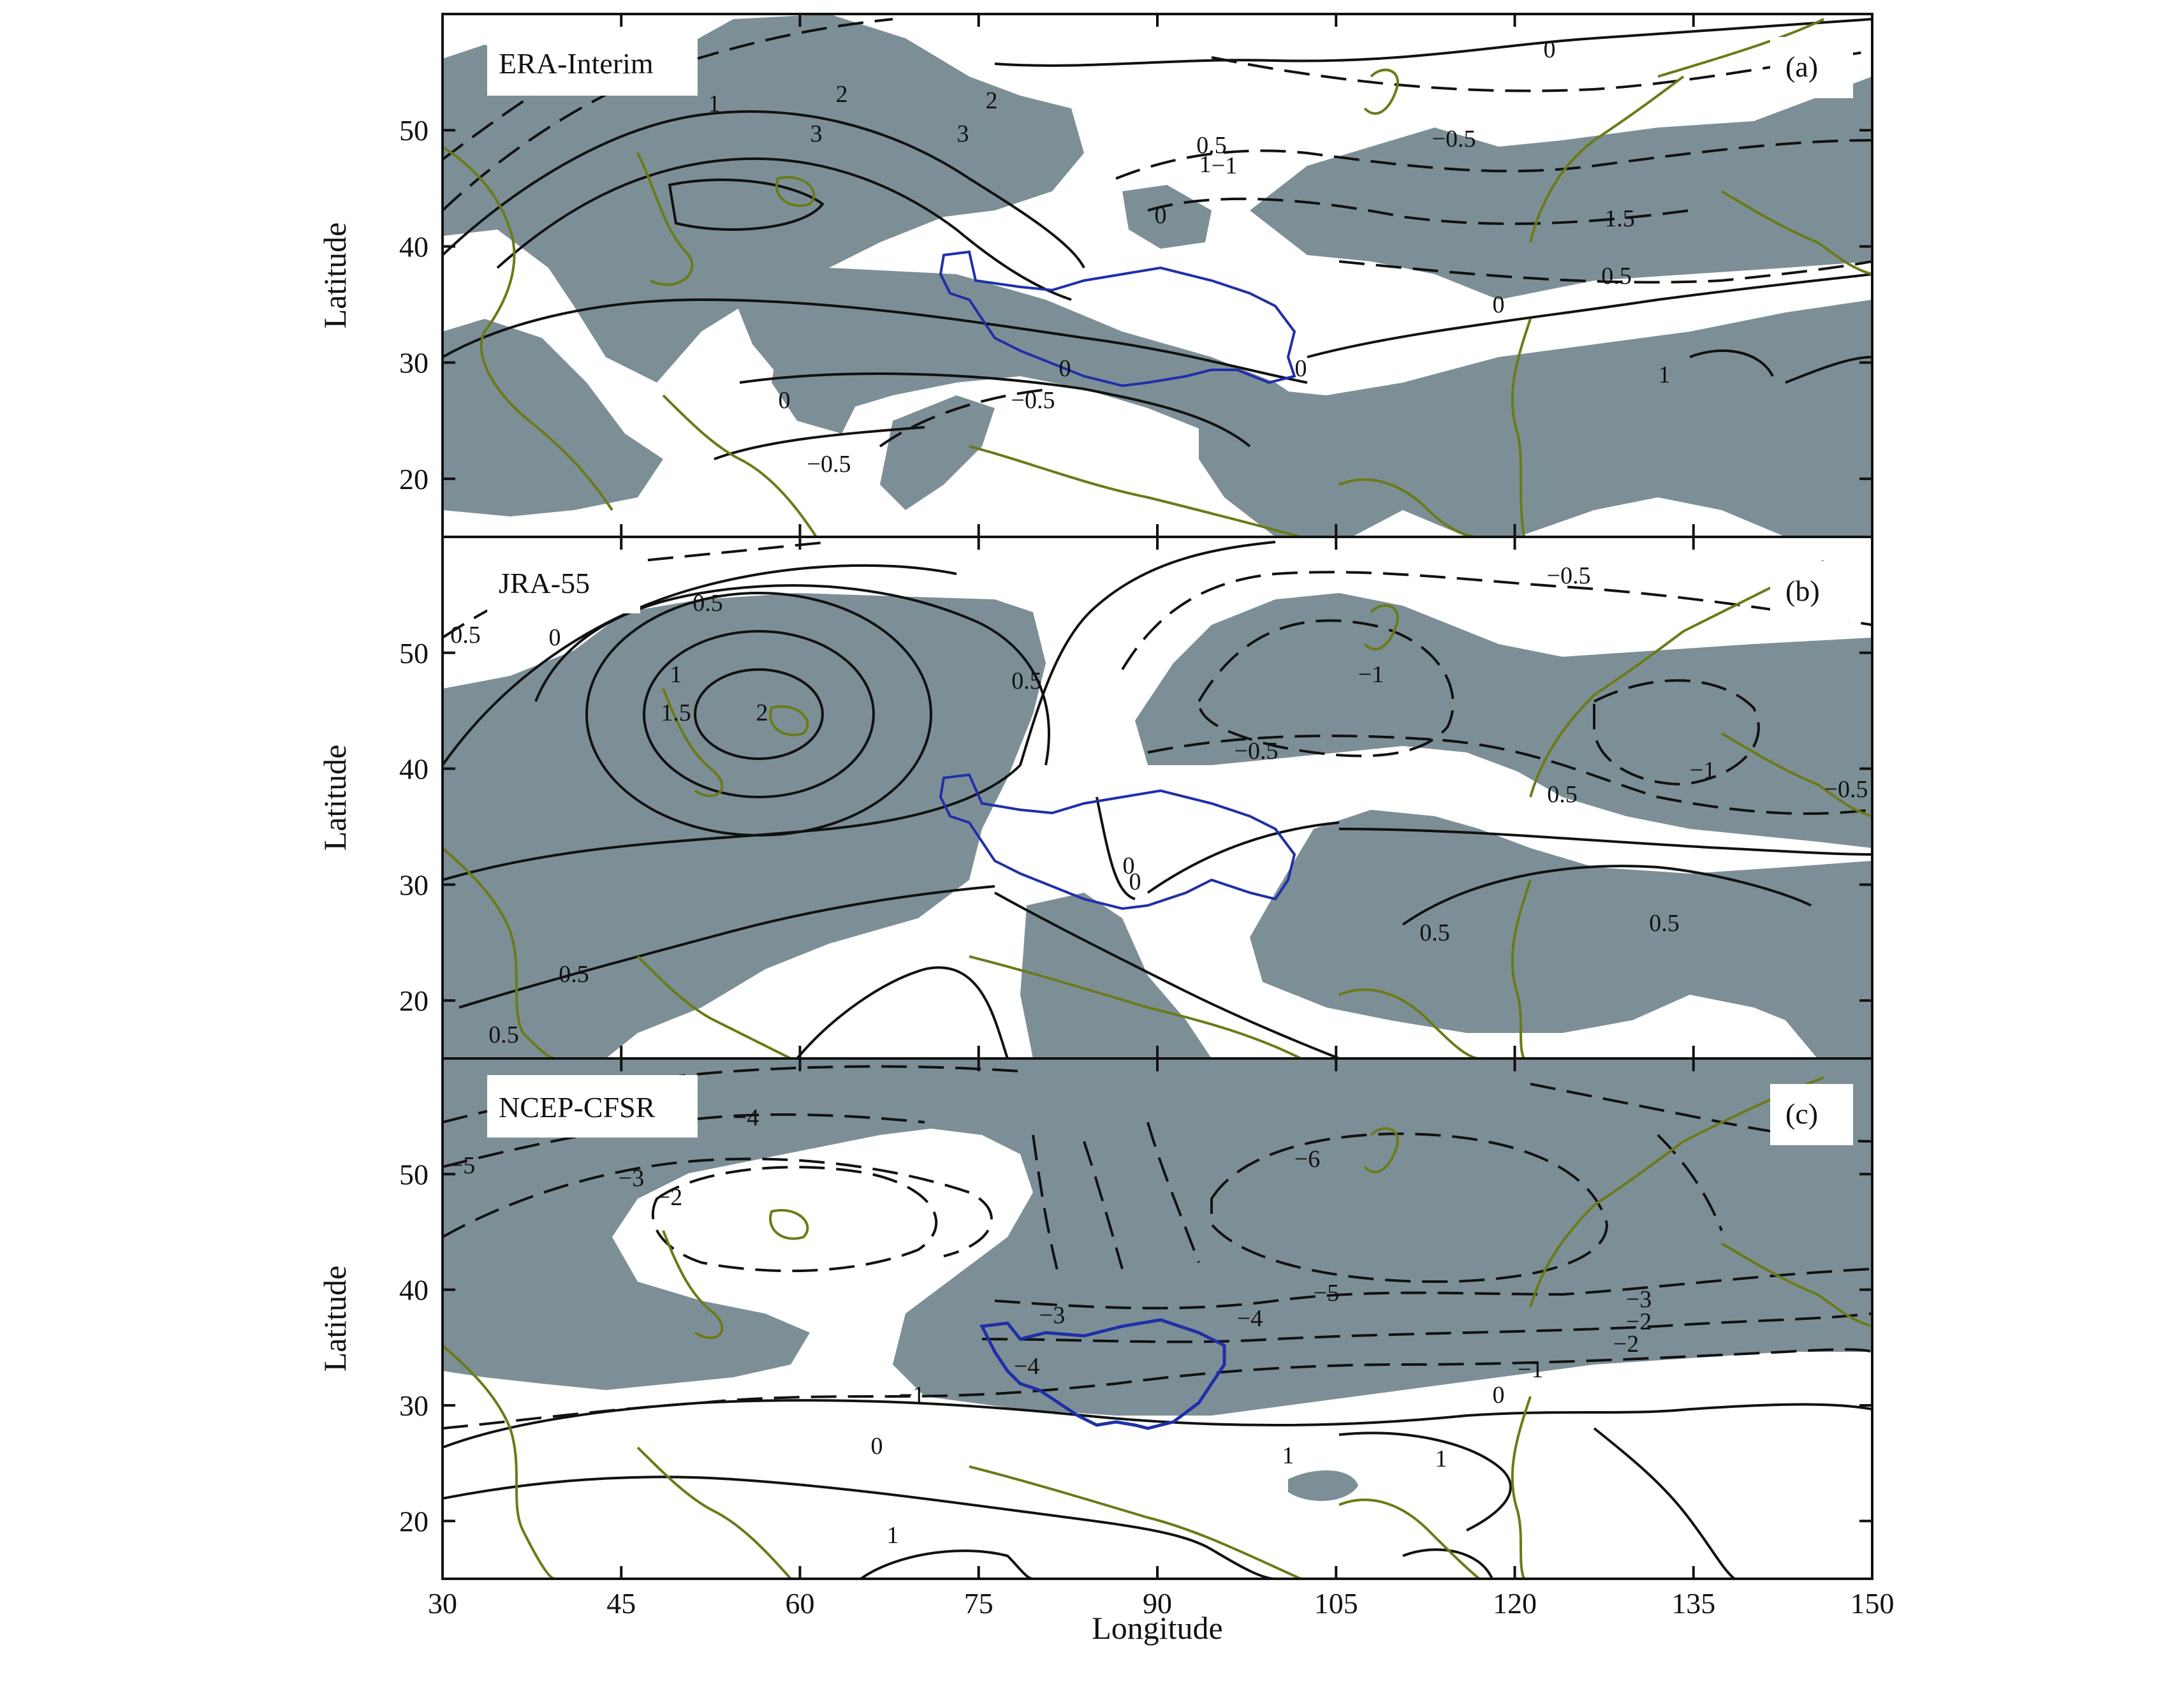  I want to click on panel-b-tag: (b), so click(1812, 591).